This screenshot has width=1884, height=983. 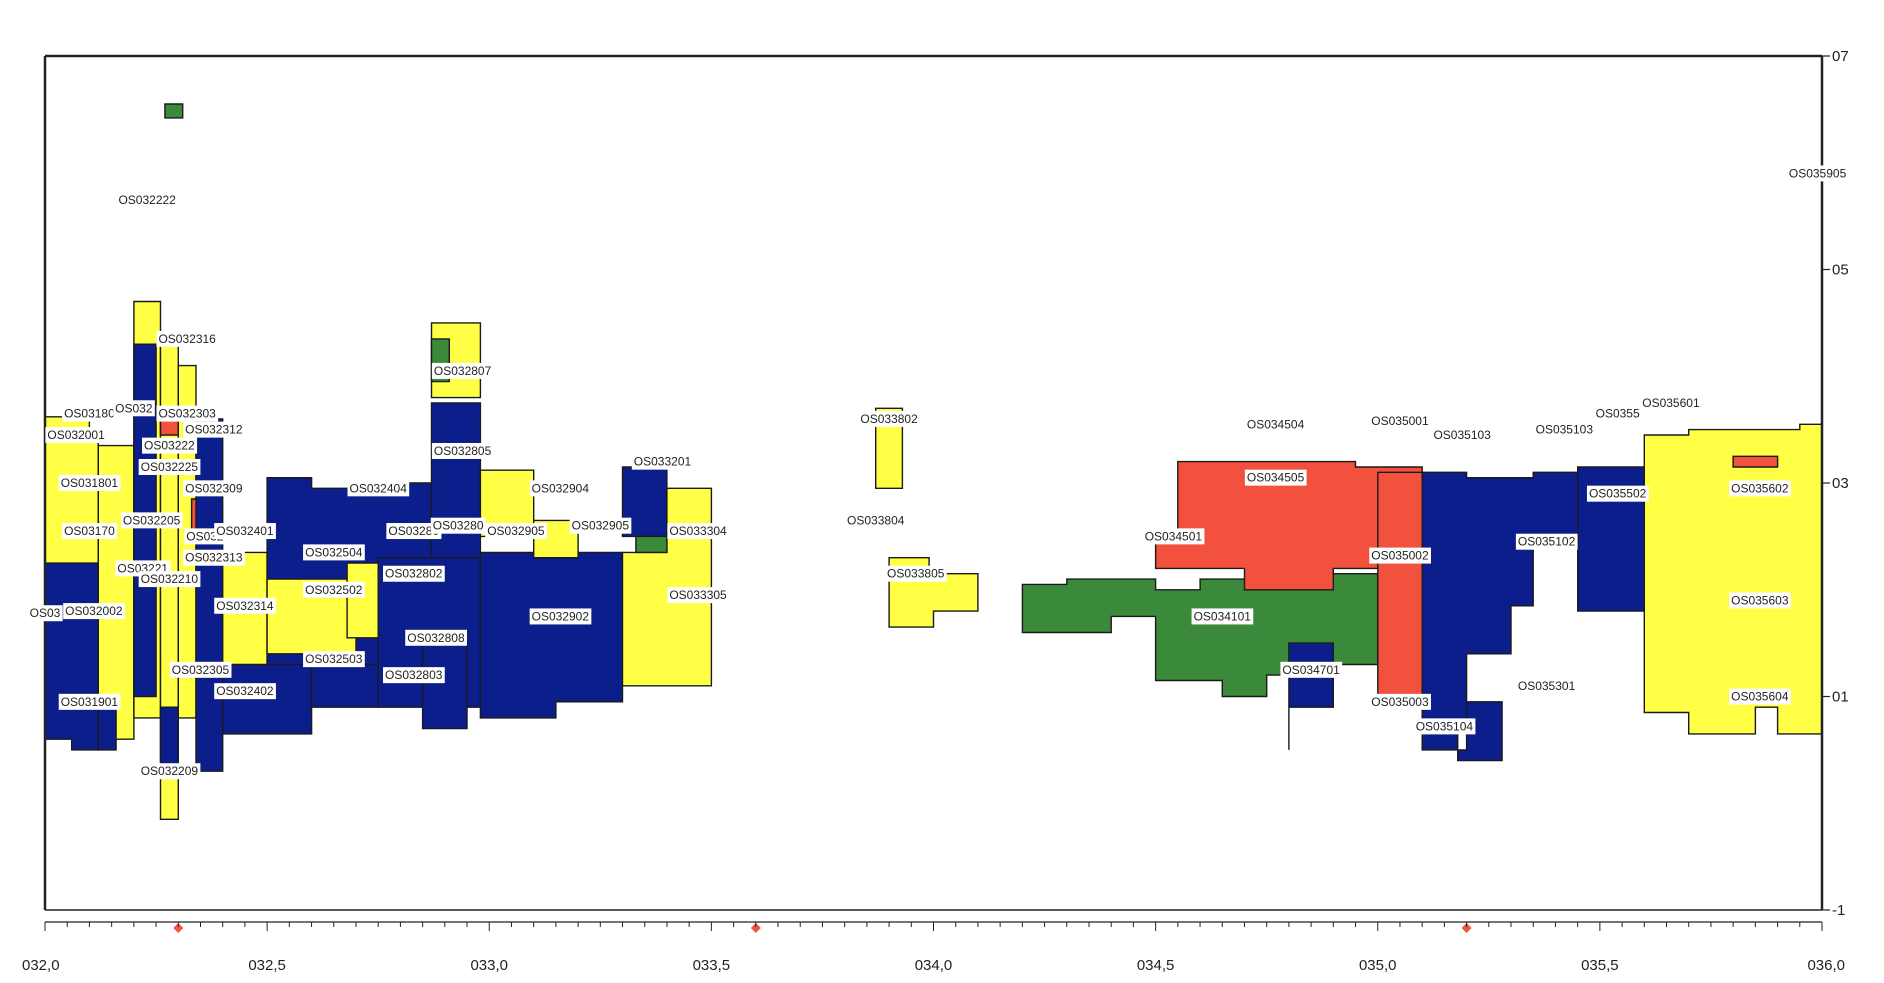 I want to click on block-label-text: OS032312, so click(x=214, y=430).